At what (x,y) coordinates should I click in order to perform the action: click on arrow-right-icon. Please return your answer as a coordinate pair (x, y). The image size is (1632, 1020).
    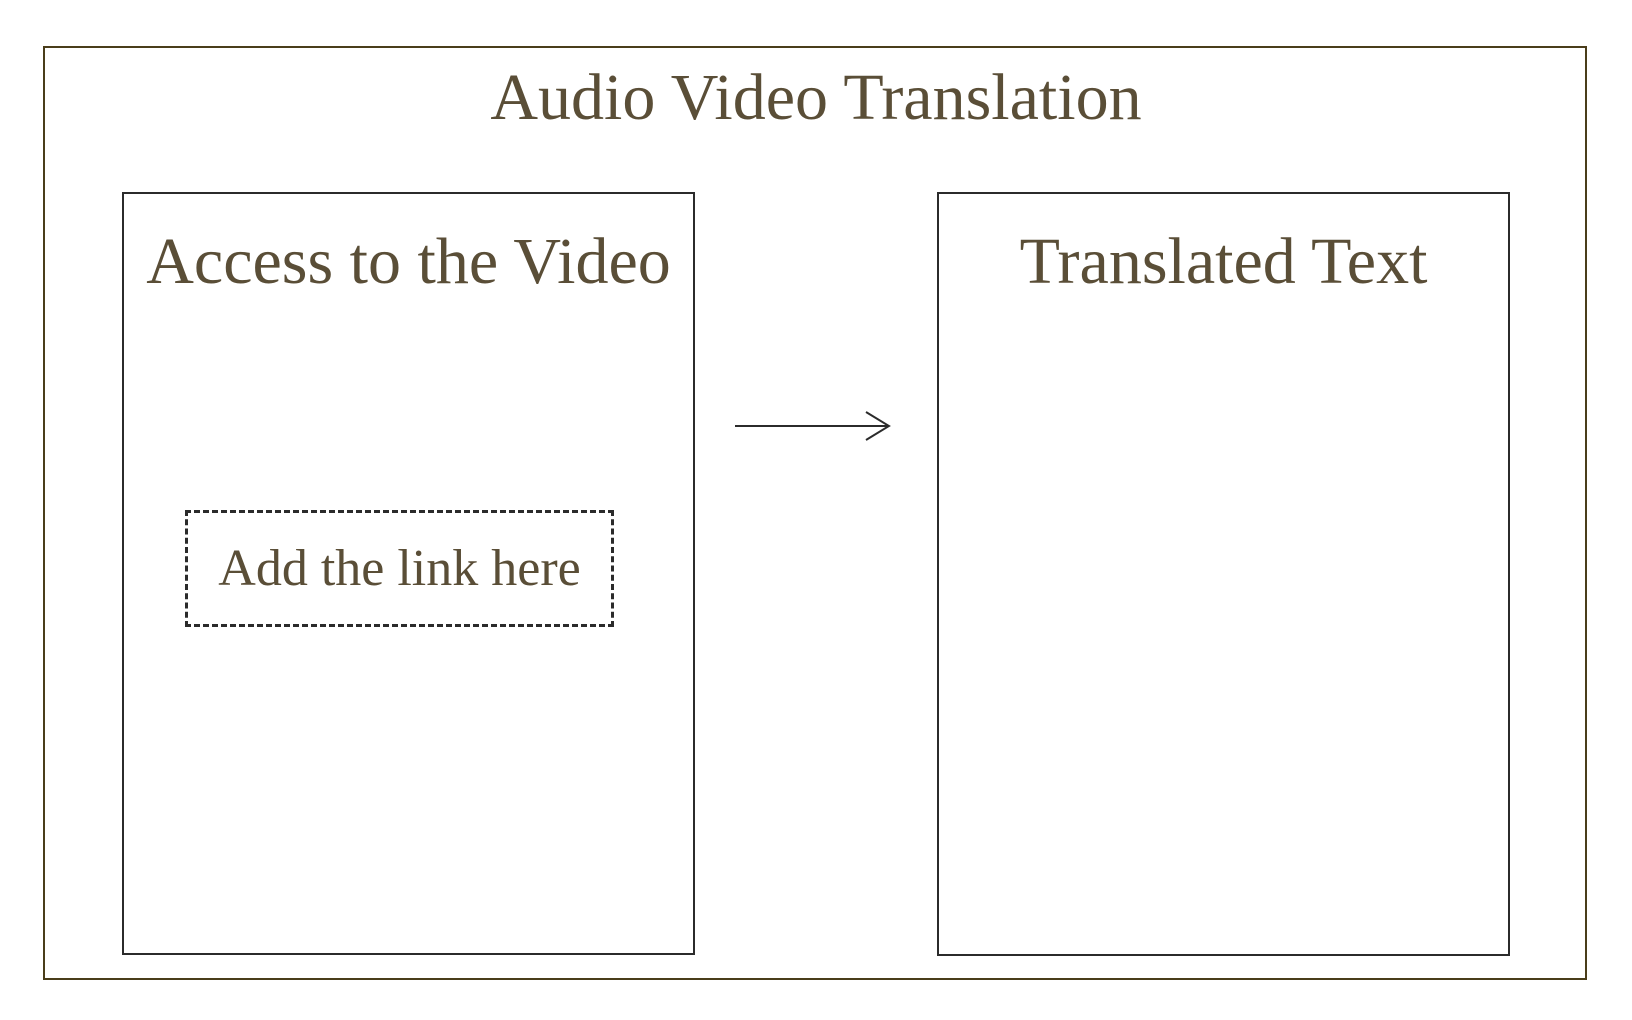
    Looking at the image, I should click on (813, 426).